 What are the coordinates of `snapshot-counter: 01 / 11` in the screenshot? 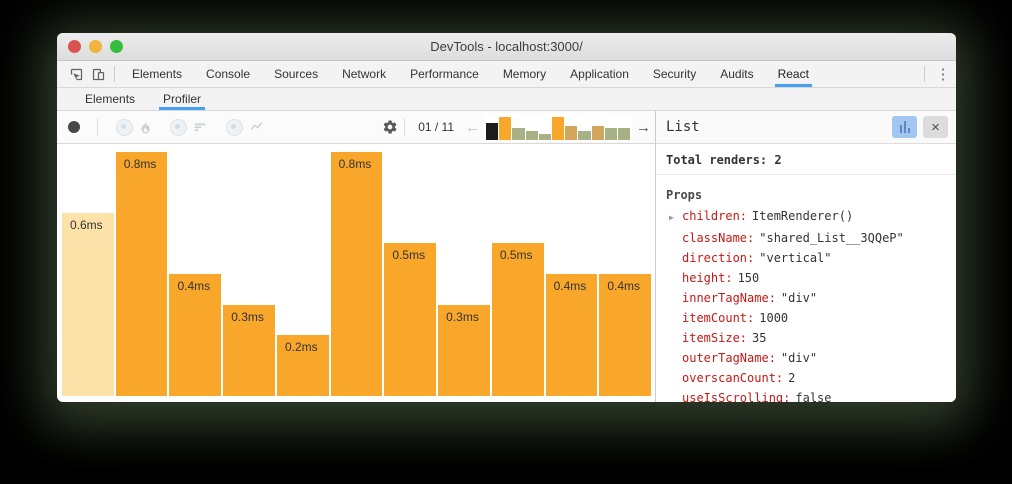 It's located at (436, 127).